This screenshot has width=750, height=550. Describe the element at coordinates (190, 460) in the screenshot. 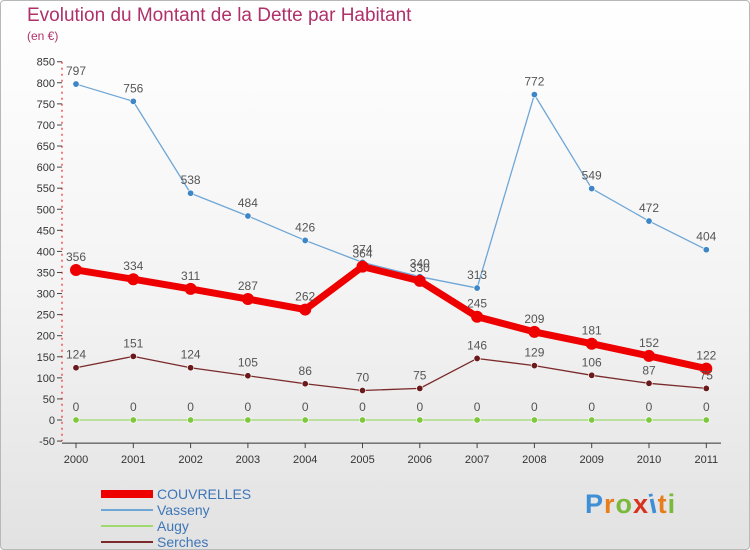

I see `x-tick-label: 2002` at that location.